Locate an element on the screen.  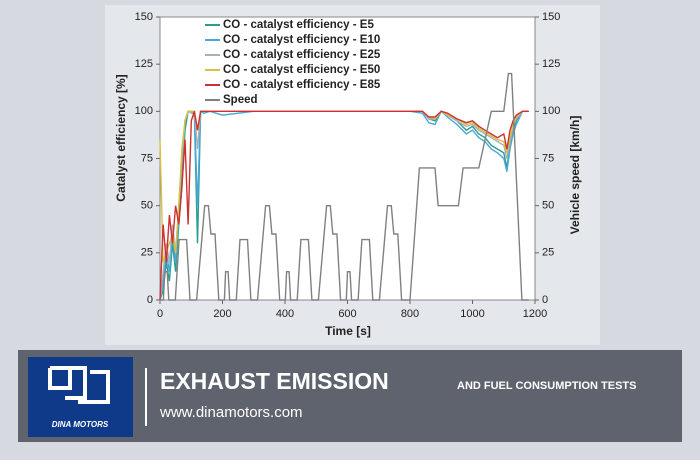
y-tick-label: 75 is located at coordinates (147, 158).